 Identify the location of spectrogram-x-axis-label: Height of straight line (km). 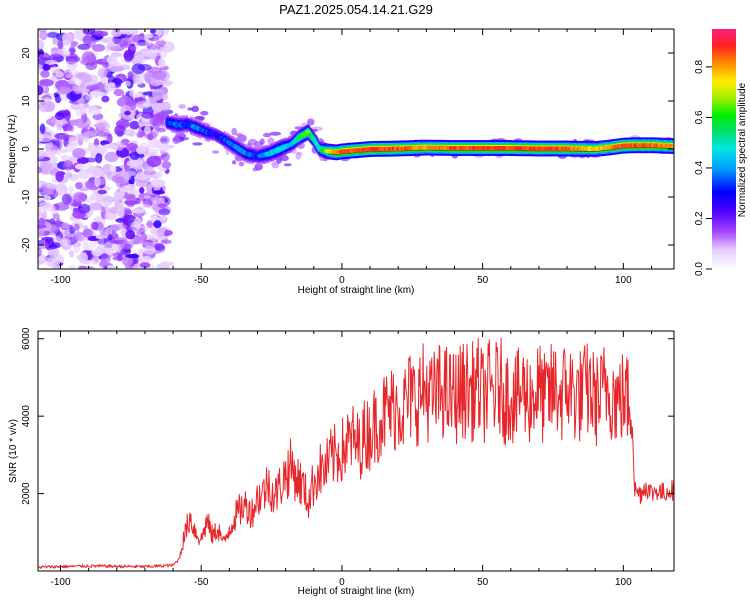
(356, 290).